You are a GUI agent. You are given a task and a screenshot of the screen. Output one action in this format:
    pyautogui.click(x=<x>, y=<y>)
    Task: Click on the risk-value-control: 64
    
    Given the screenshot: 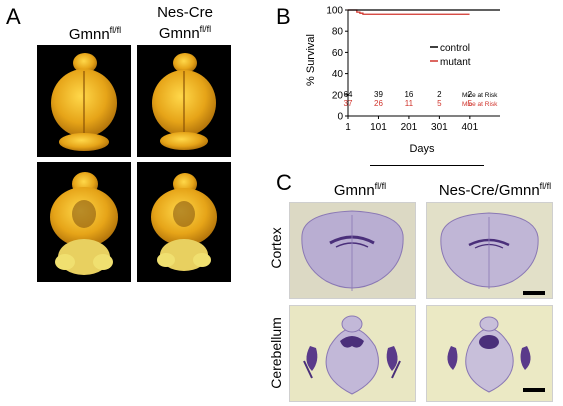 What is the action you would take?
    pyautogui.click(x=348, y=94)
    